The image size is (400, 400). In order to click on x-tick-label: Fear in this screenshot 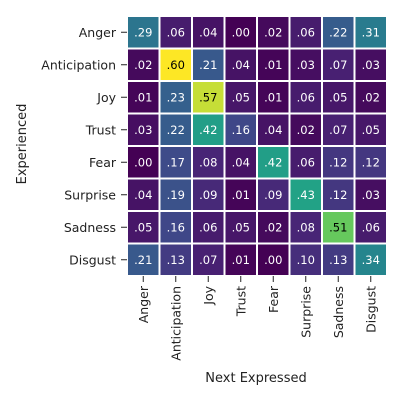, I will do `click(273, 299)`.